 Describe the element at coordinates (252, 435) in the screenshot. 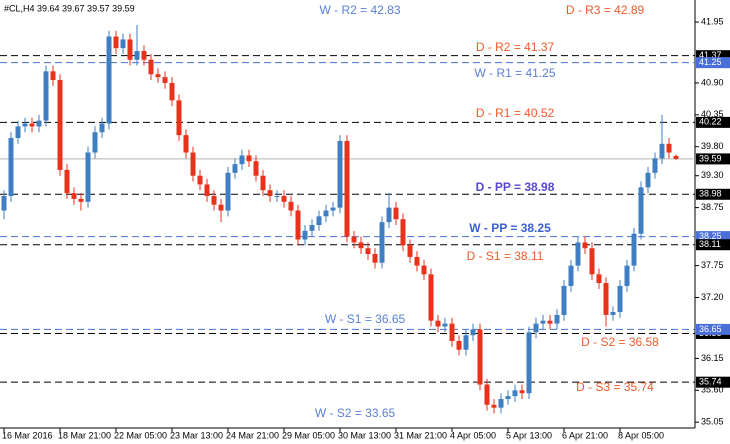

I see `x-tick-label: 24 Mar 21:00` at that location.